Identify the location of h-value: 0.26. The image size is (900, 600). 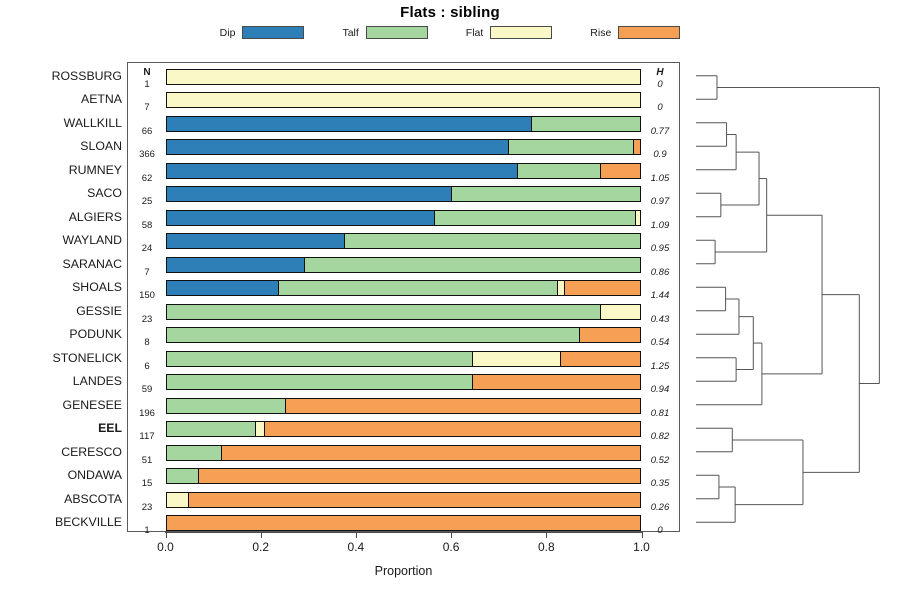
(660, 507).